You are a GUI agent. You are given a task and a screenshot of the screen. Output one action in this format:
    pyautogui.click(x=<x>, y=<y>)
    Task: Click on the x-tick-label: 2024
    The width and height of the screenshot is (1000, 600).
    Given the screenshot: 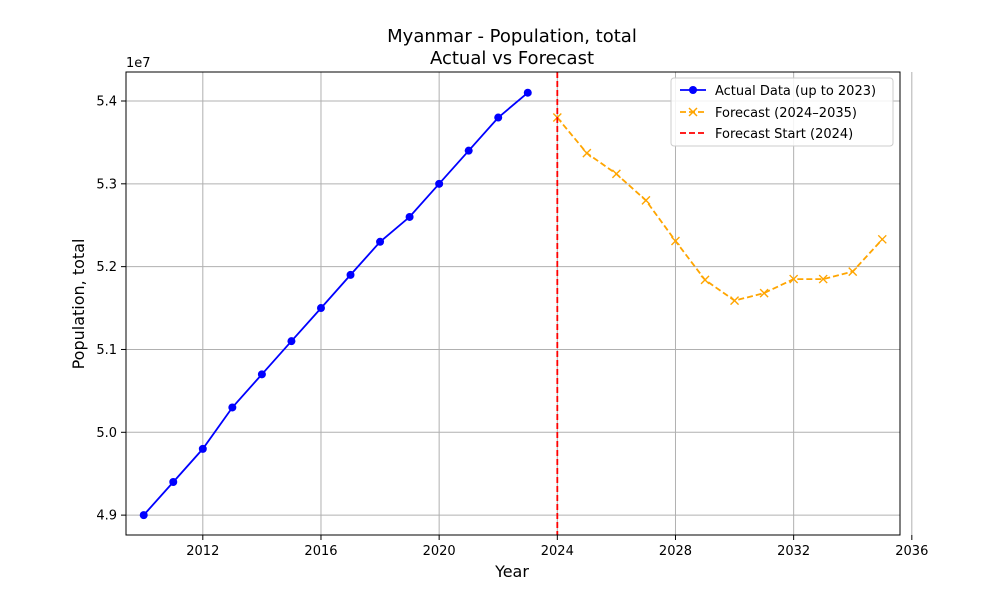 What is the action you would take?
    pyautogui.click(x=557, y=551)
    